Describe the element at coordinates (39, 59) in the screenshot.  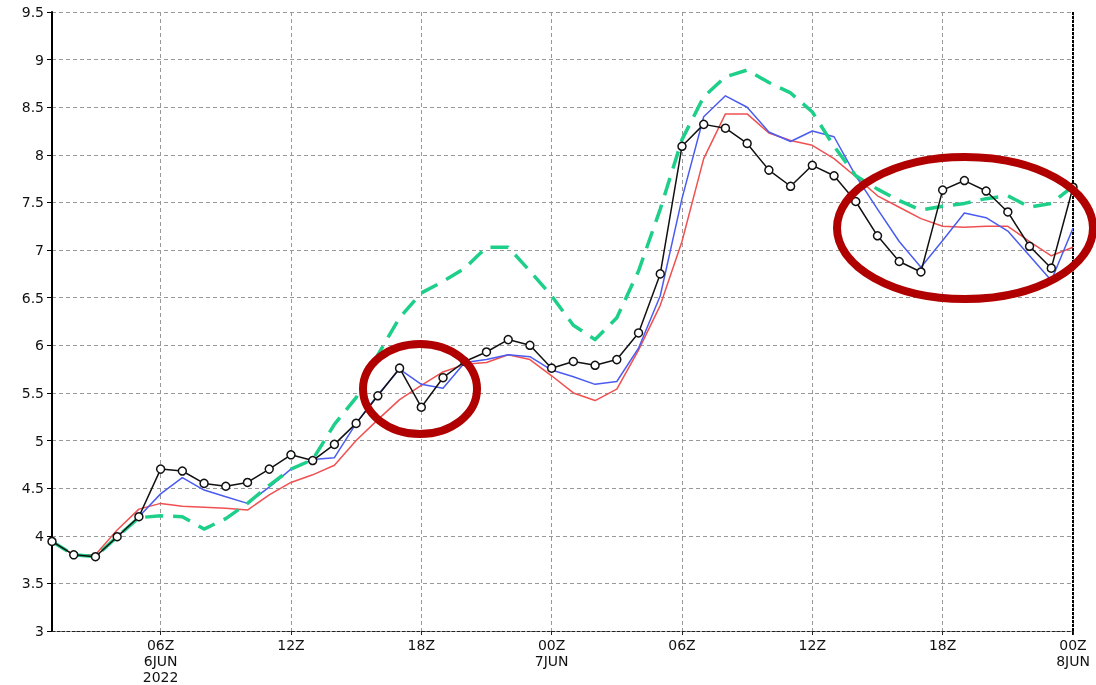
I see `y-tick-label: 9` at that location.